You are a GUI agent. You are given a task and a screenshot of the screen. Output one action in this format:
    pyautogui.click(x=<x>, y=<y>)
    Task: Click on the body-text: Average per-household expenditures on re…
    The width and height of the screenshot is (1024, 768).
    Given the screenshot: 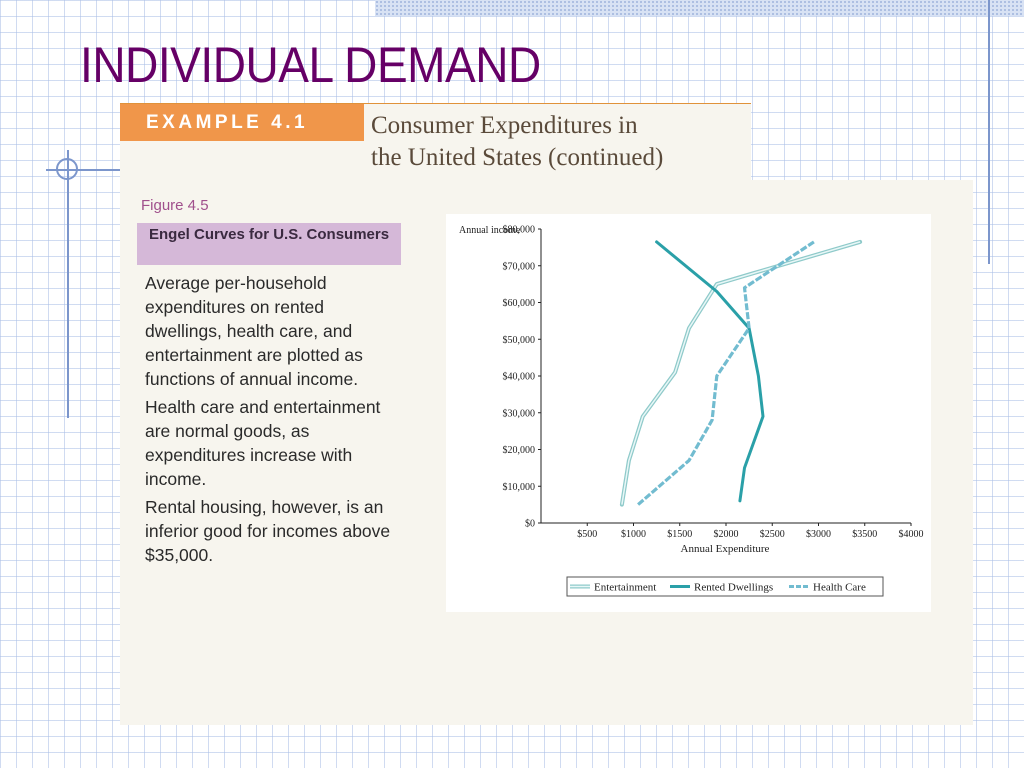 What is the action you would take?
    pyautogui.click(x=273, y=421)
    